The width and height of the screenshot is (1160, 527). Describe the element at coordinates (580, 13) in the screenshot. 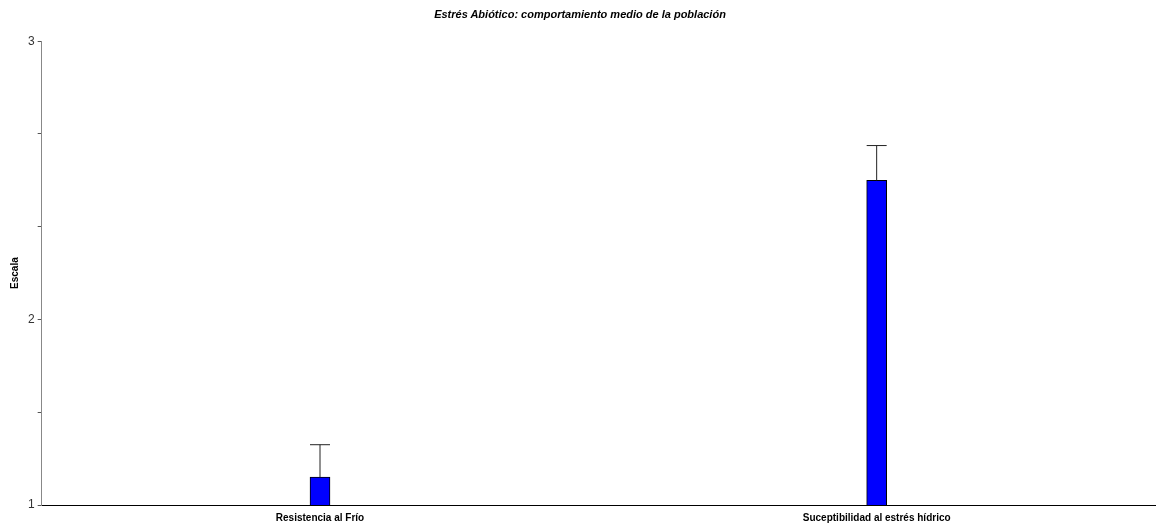

I see `chart-title: Estrés Abiótico: comportamiento medio de la población` at that location.